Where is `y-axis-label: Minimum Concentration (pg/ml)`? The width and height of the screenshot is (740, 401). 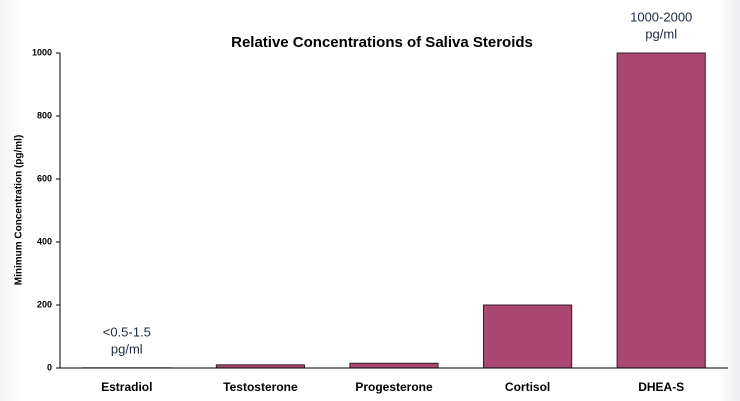
y-axis-label: Minimum Concentration (pg/ml) is located at coordinates (19, 210).